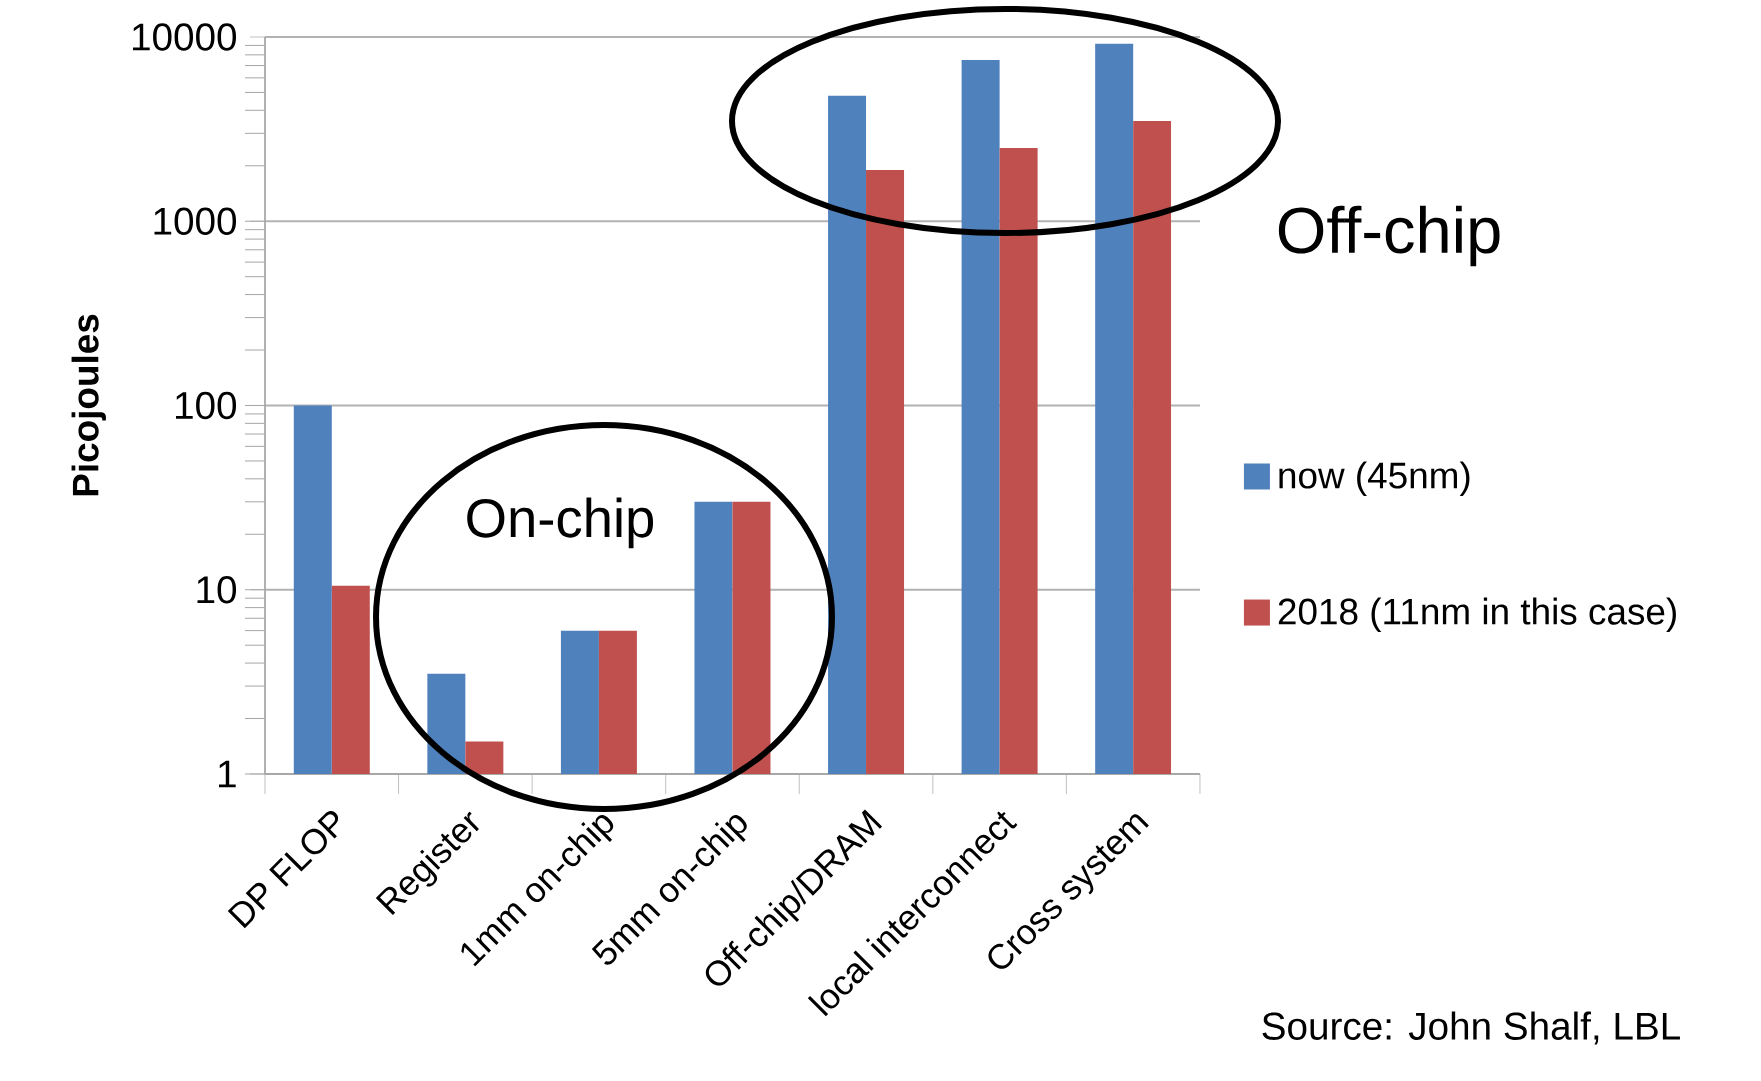 The height and width of the screenshot is (1081, 1761). I want to click on y-tick-label: 10, so click(217, 590).